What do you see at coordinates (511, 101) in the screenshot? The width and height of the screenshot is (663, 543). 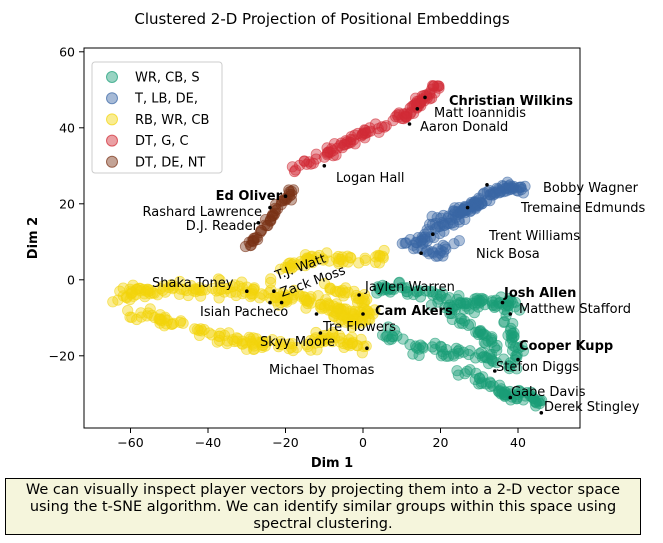 I see `annotation-label: Christian Wilkins` at bounding box center [511, 101].